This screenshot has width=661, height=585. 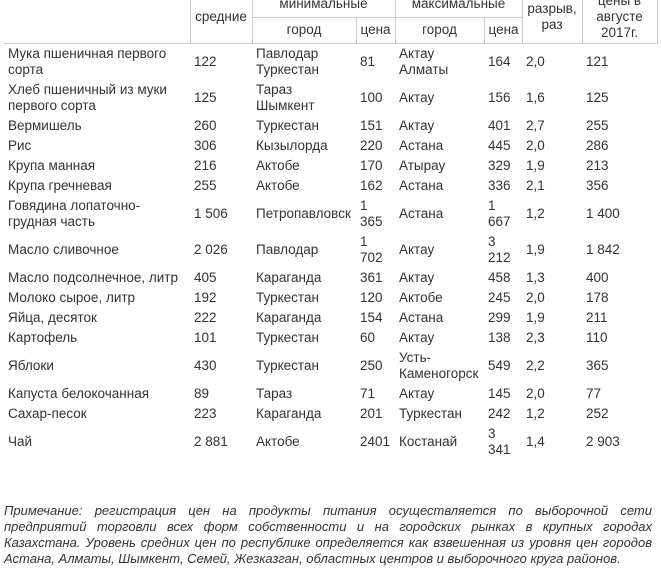 I want to click on min-price: 1 365, so click(x=371, y=213).